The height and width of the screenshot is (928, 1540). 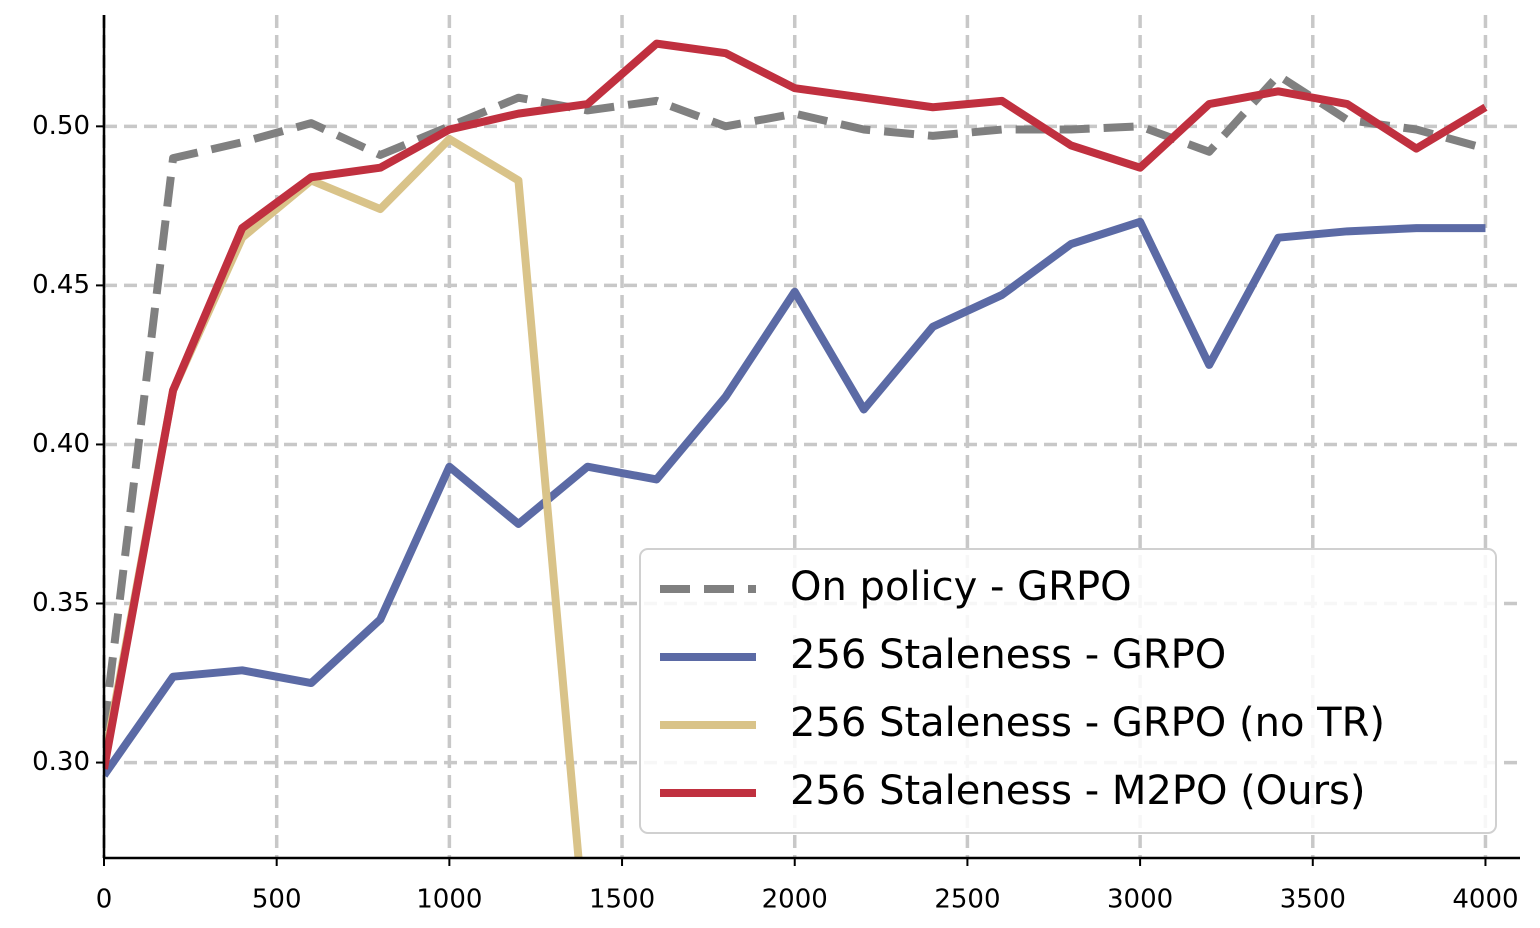 I want to click on y-tick-label: 0.45, so click(x=61, y=285).